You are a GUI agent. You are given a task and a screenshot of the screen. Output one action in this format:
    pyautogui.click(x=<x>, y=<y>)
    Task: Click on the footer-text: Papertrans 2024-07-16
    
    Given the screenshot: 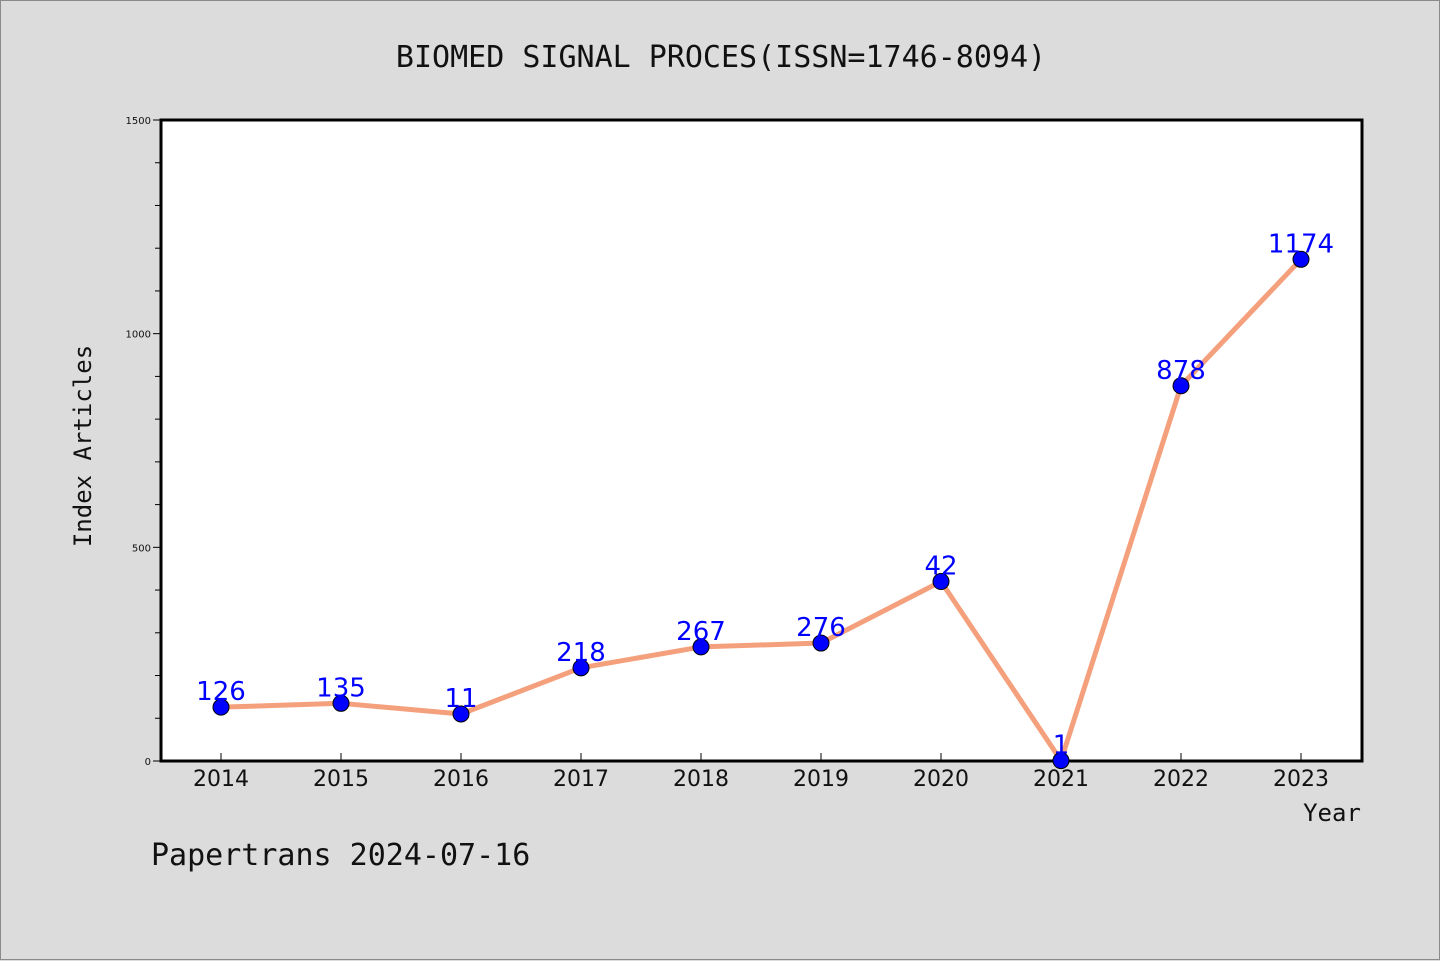 What is the action you would take?
    pyautogui.click(x=340, y=855)
    